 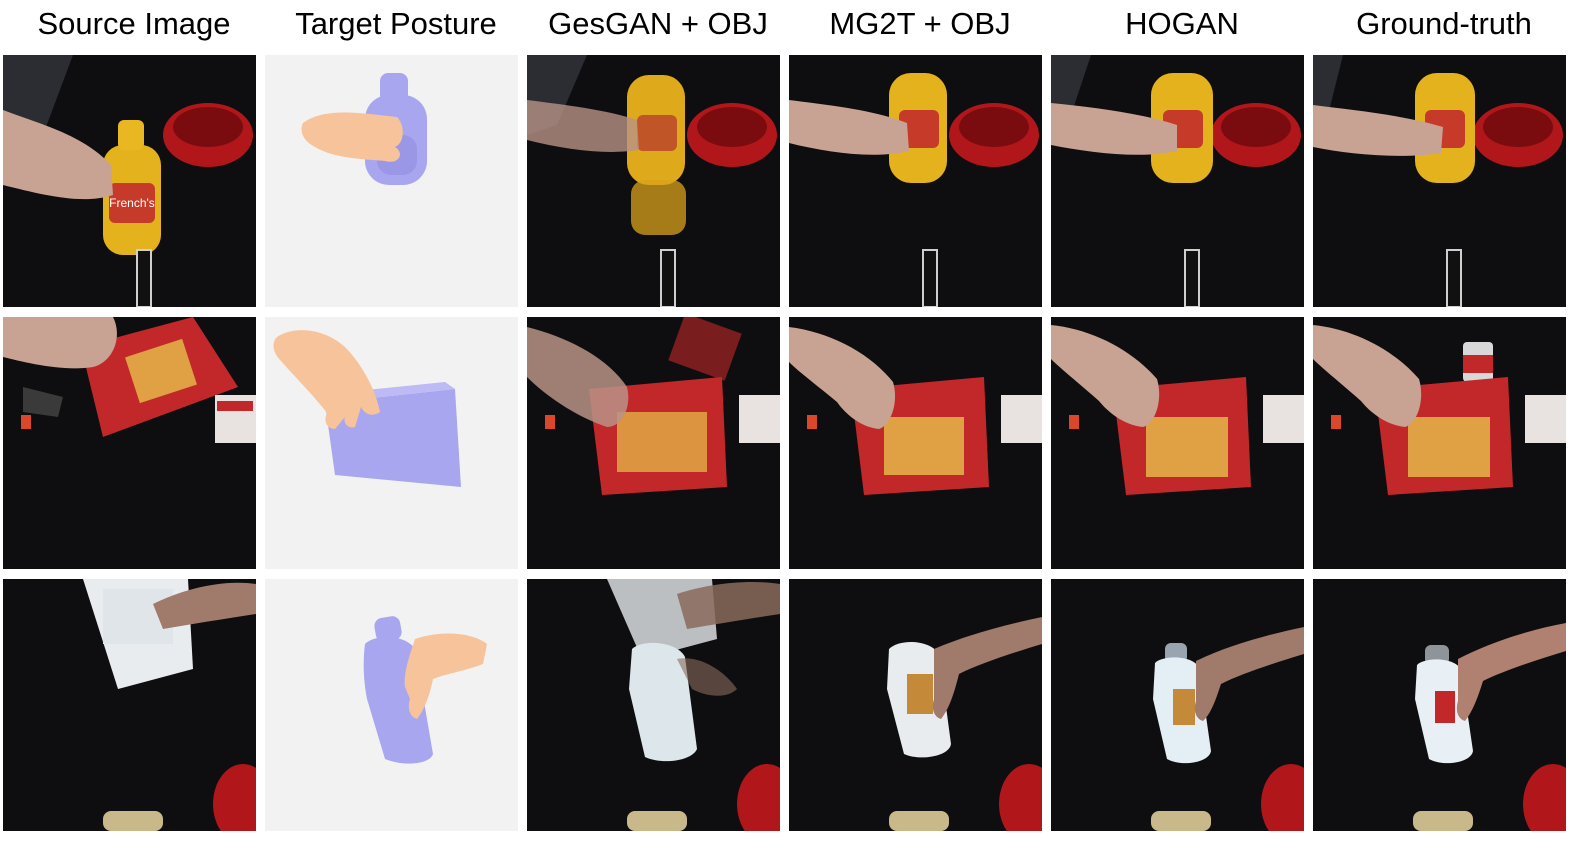 I want to click on row2-gesgan-obj, so click(x=653, y=443).